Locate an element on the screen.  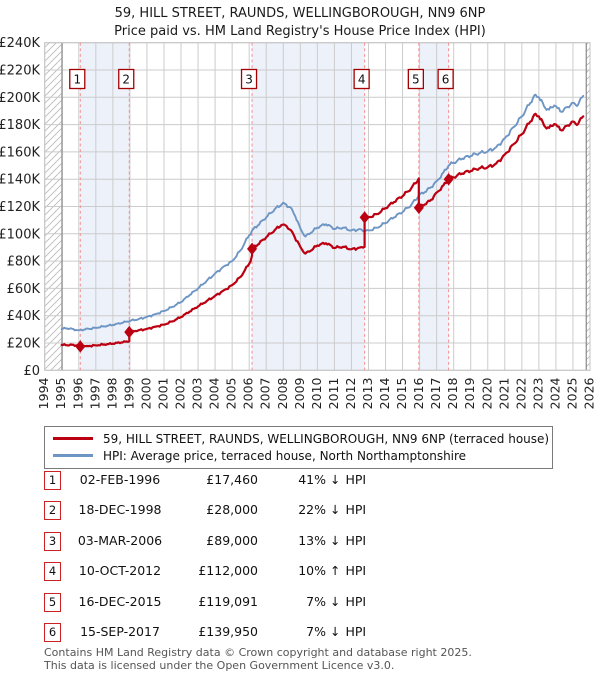
sale-price: £119,091 is located at coordinates (228, 601).